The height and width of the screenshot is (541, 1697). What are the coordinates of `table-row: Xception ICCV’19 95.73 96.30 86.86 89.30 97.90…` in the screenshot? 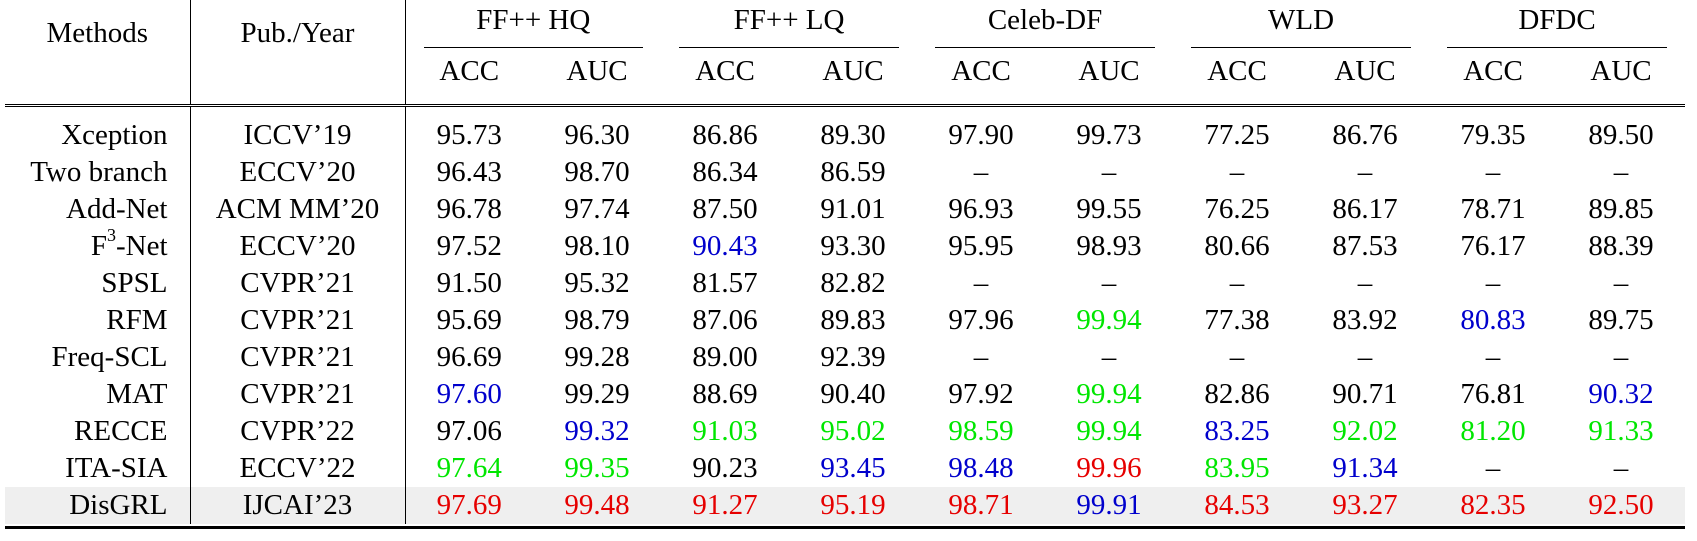 It's located at (845, 129).